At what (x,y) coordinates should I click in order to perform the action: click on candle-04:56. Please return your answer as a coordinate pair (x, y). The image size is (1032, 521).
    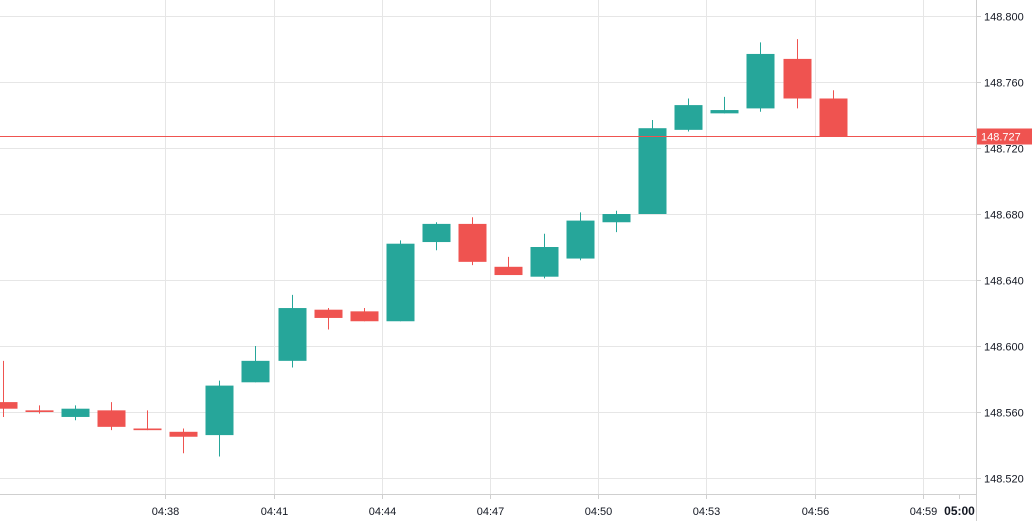
    Looking at the image, I should click on (797, 74).